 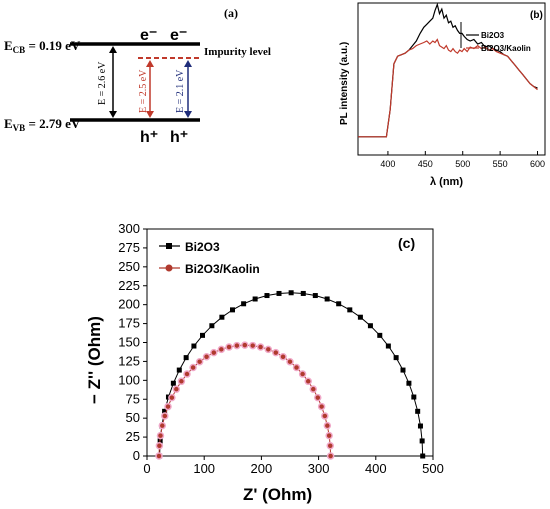 I want to click on panel-b-x-ticks: 400 450 500 550 600, so click(x=462, y=160).